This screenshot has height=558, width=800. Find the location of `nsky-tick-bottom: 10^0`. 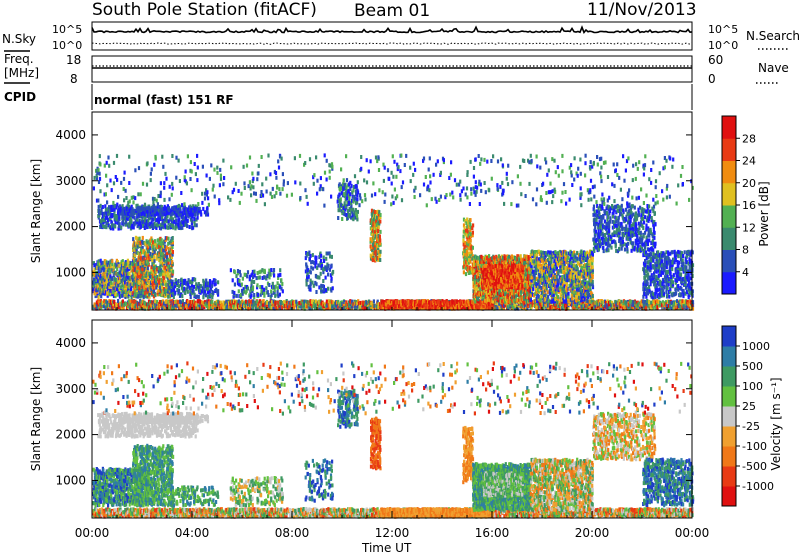

nsky-tick-bottom: 10^0 is located at coordinates (67, 45).